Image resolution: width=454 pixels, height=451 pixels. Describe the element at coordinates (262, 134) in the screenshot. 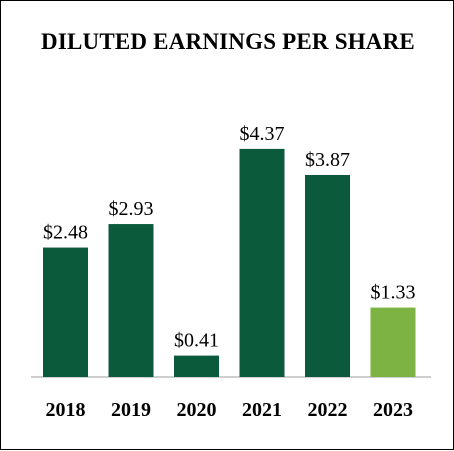

I see `data-label-2021: $4.37` at that location.